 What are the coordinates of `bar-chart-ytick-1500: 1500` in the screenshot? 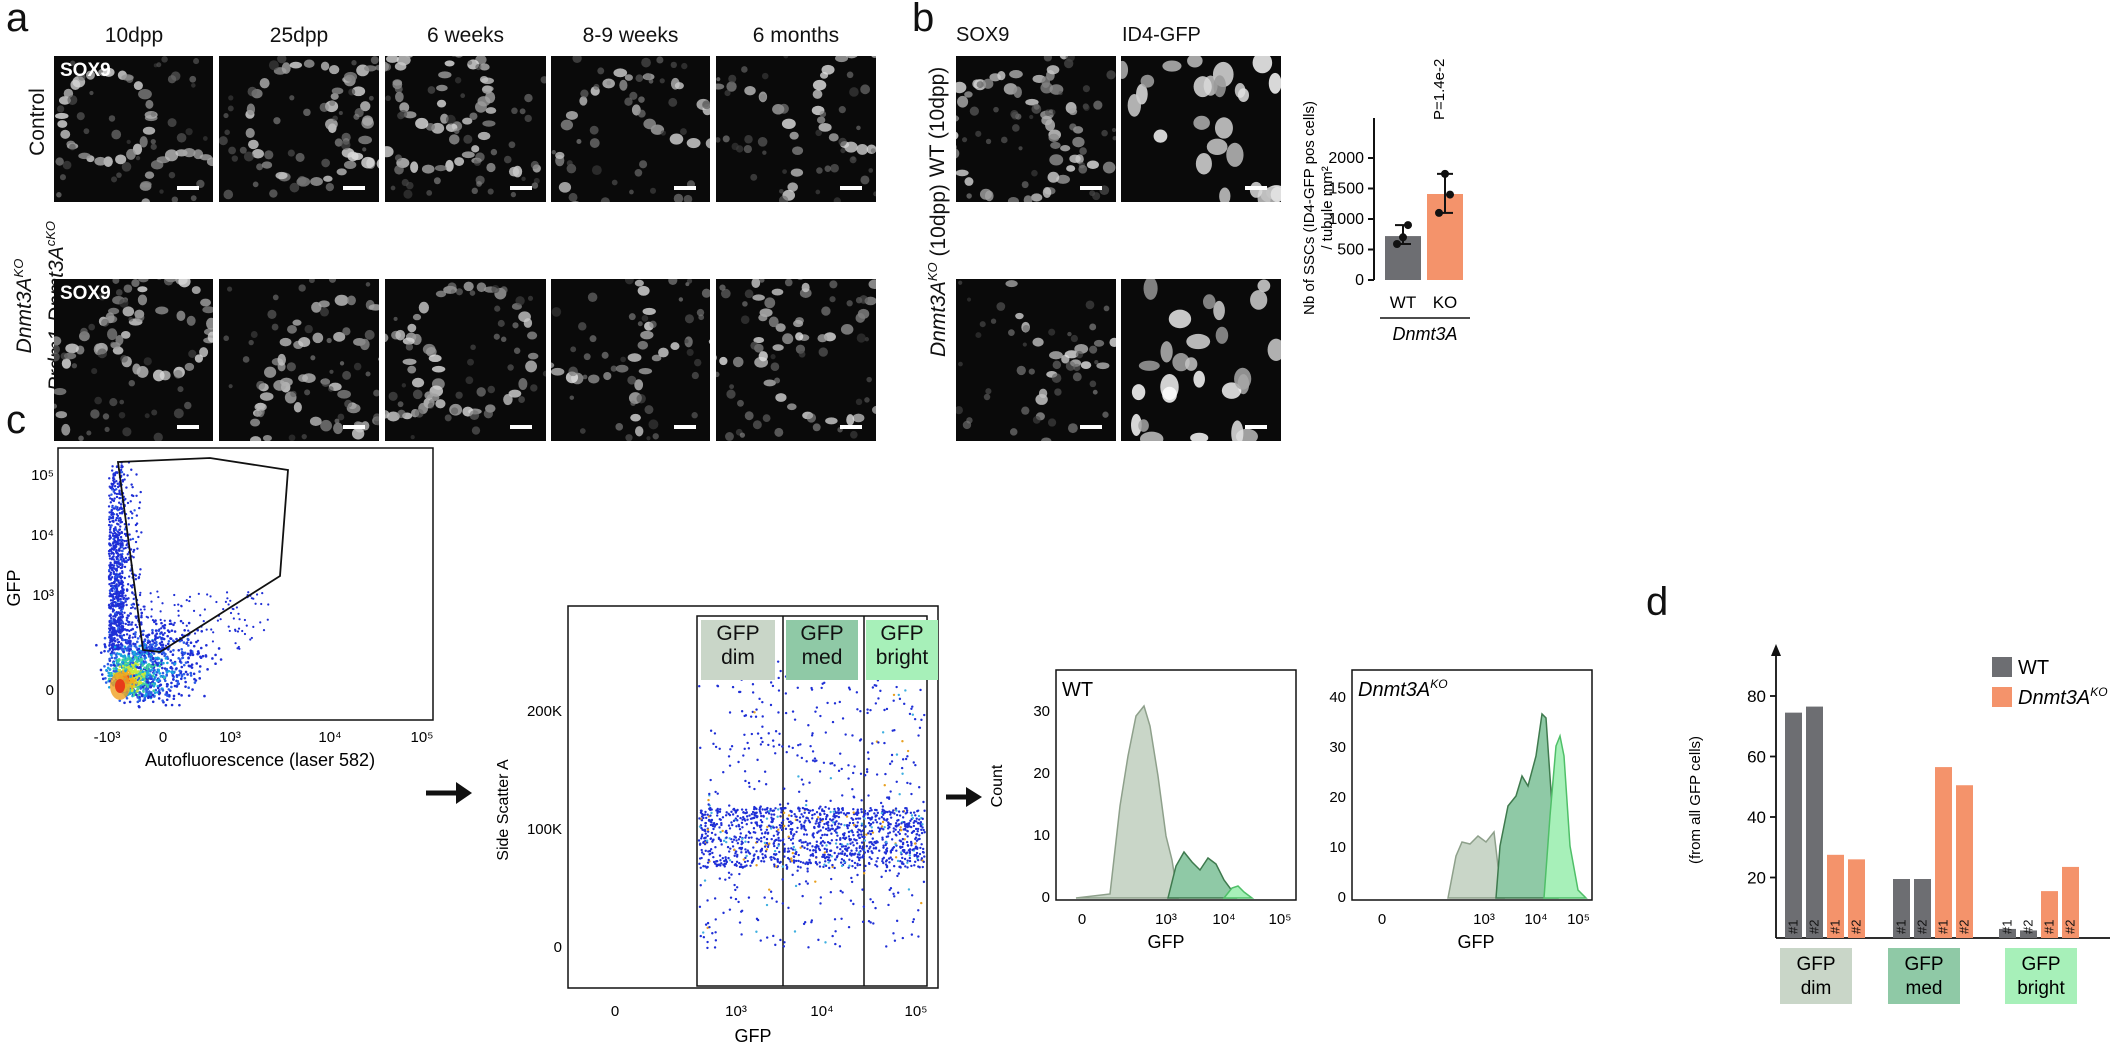 It's located at (1346, 189).